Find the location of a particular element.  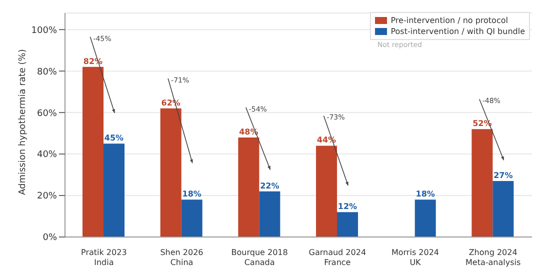

y-tick-label: 0% is located at coordinates (50, 238).